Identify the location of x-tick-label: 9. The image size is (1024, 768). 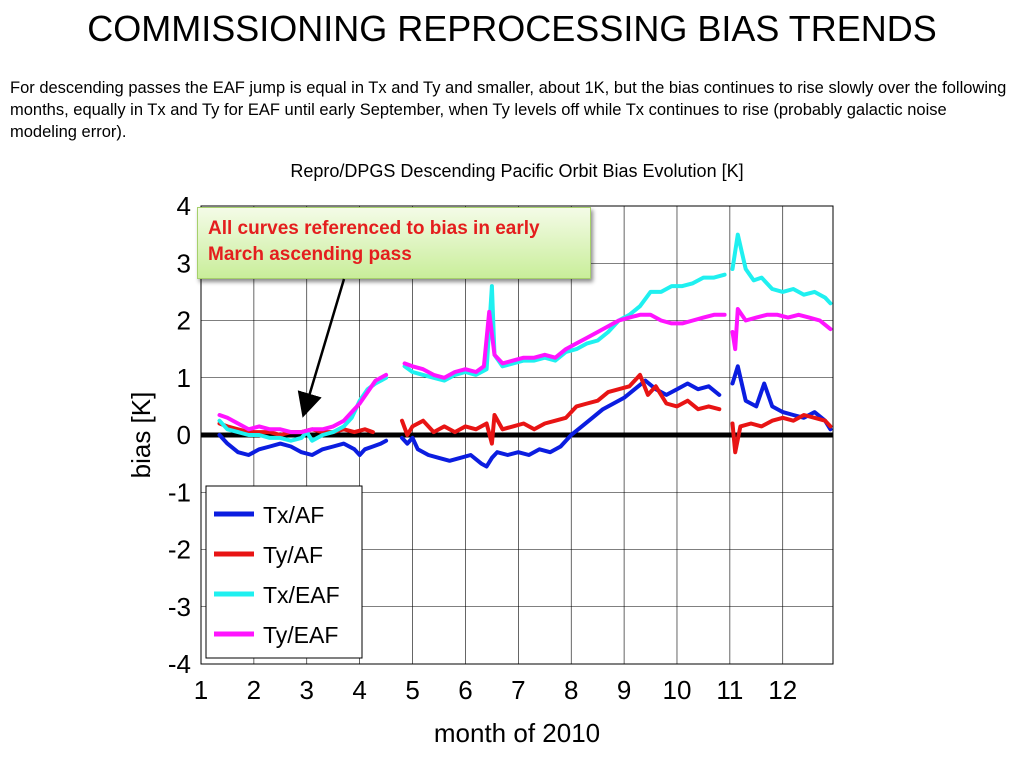
(624, 690).